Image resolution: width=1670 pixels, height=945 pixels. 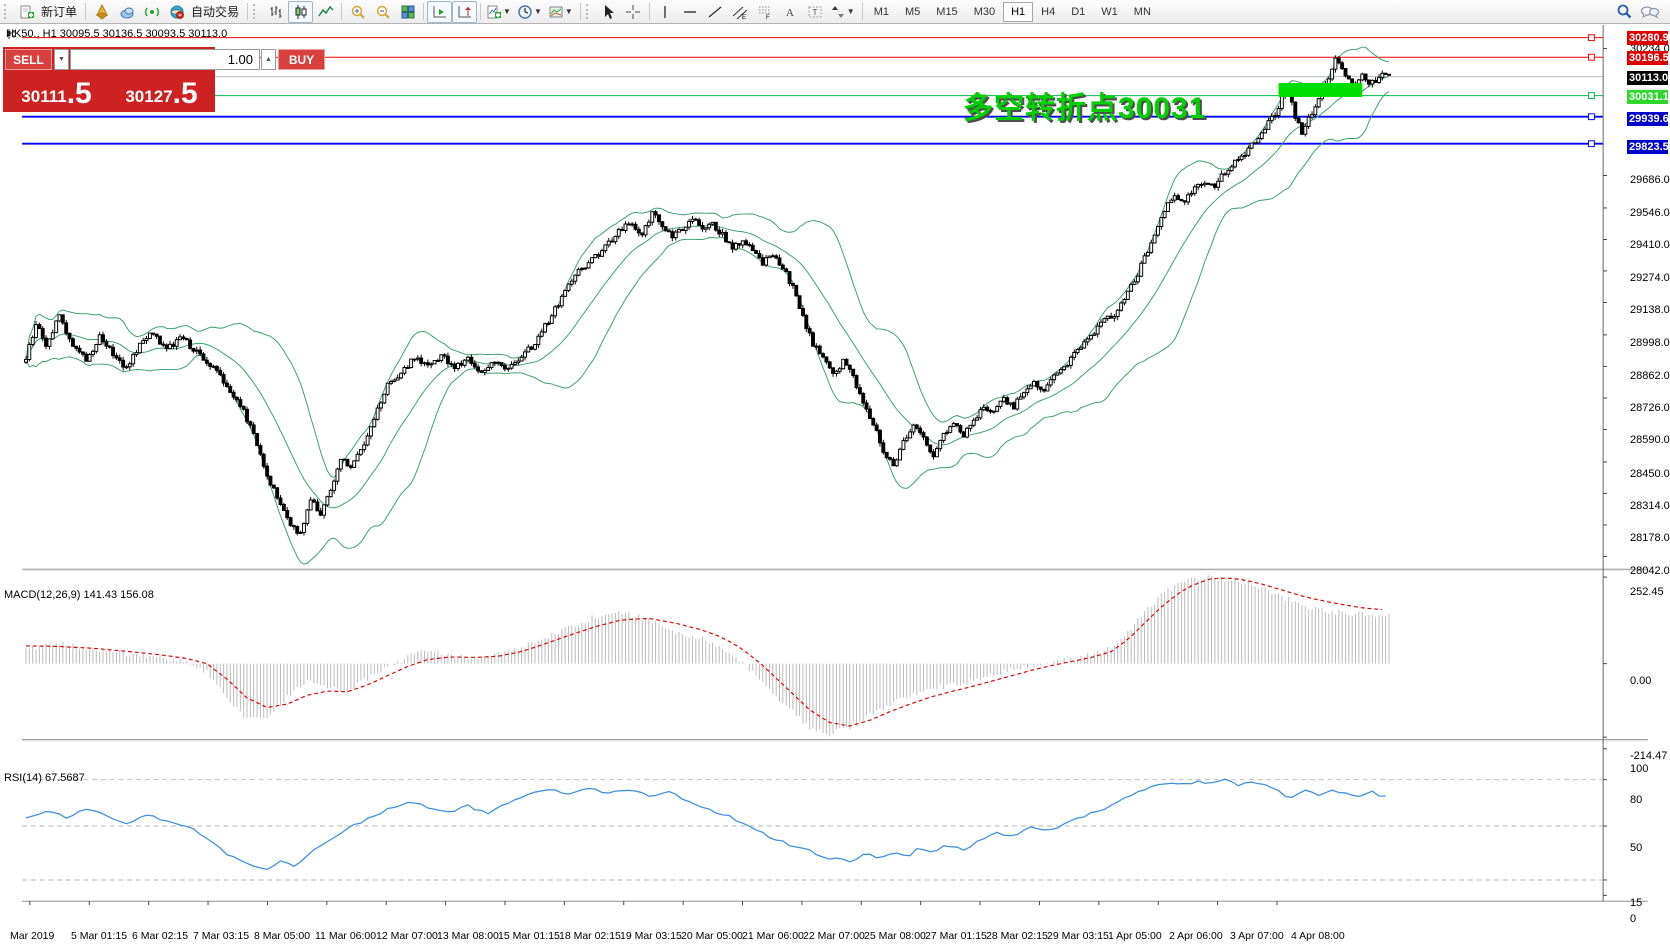 I want to click on timeframe-M5: M5, so click(x=913, y=11).